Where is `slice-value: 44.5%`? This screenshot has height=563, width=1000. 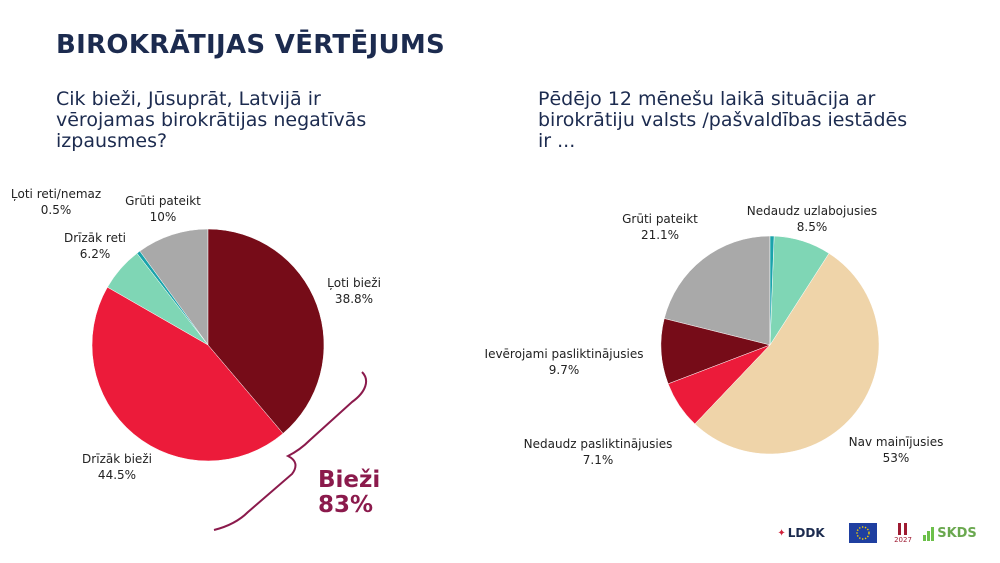 slice-value: 44.5% is located at coordinates (117, 475).